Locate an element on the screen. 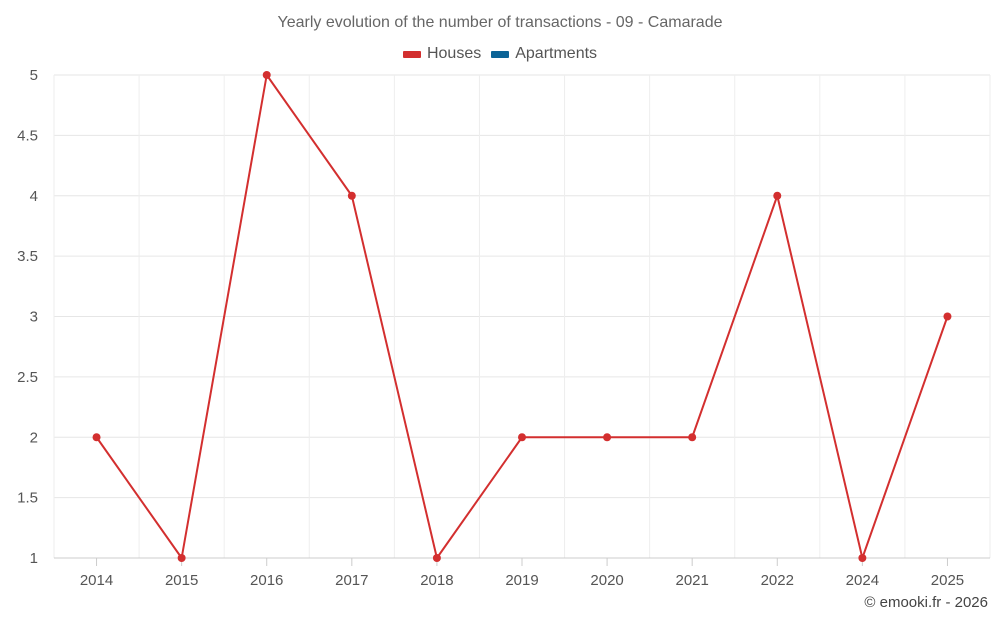  x-tick-label: 2019 is located at coordinates (521, 580).